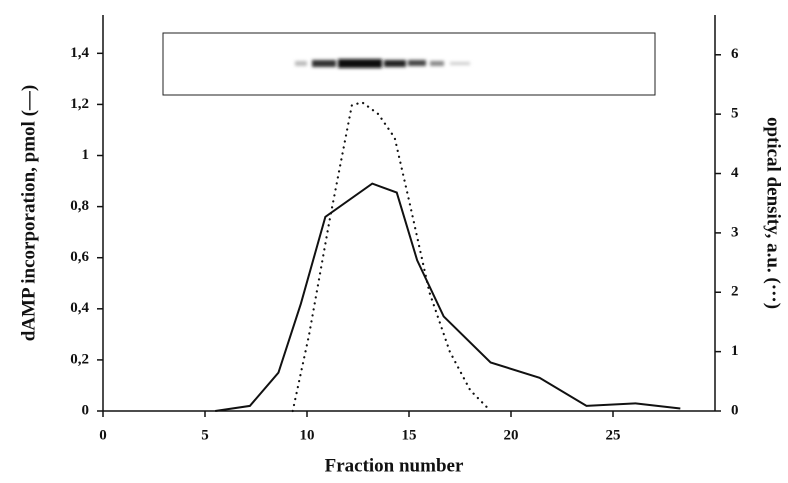 This screenshot has height=483, width=788. What do you see at coordinates (28, 213) in the screenshot?
I see `y-axis-label: dAMP incorporation, pmol (—)` at bounding box center [28, 213].